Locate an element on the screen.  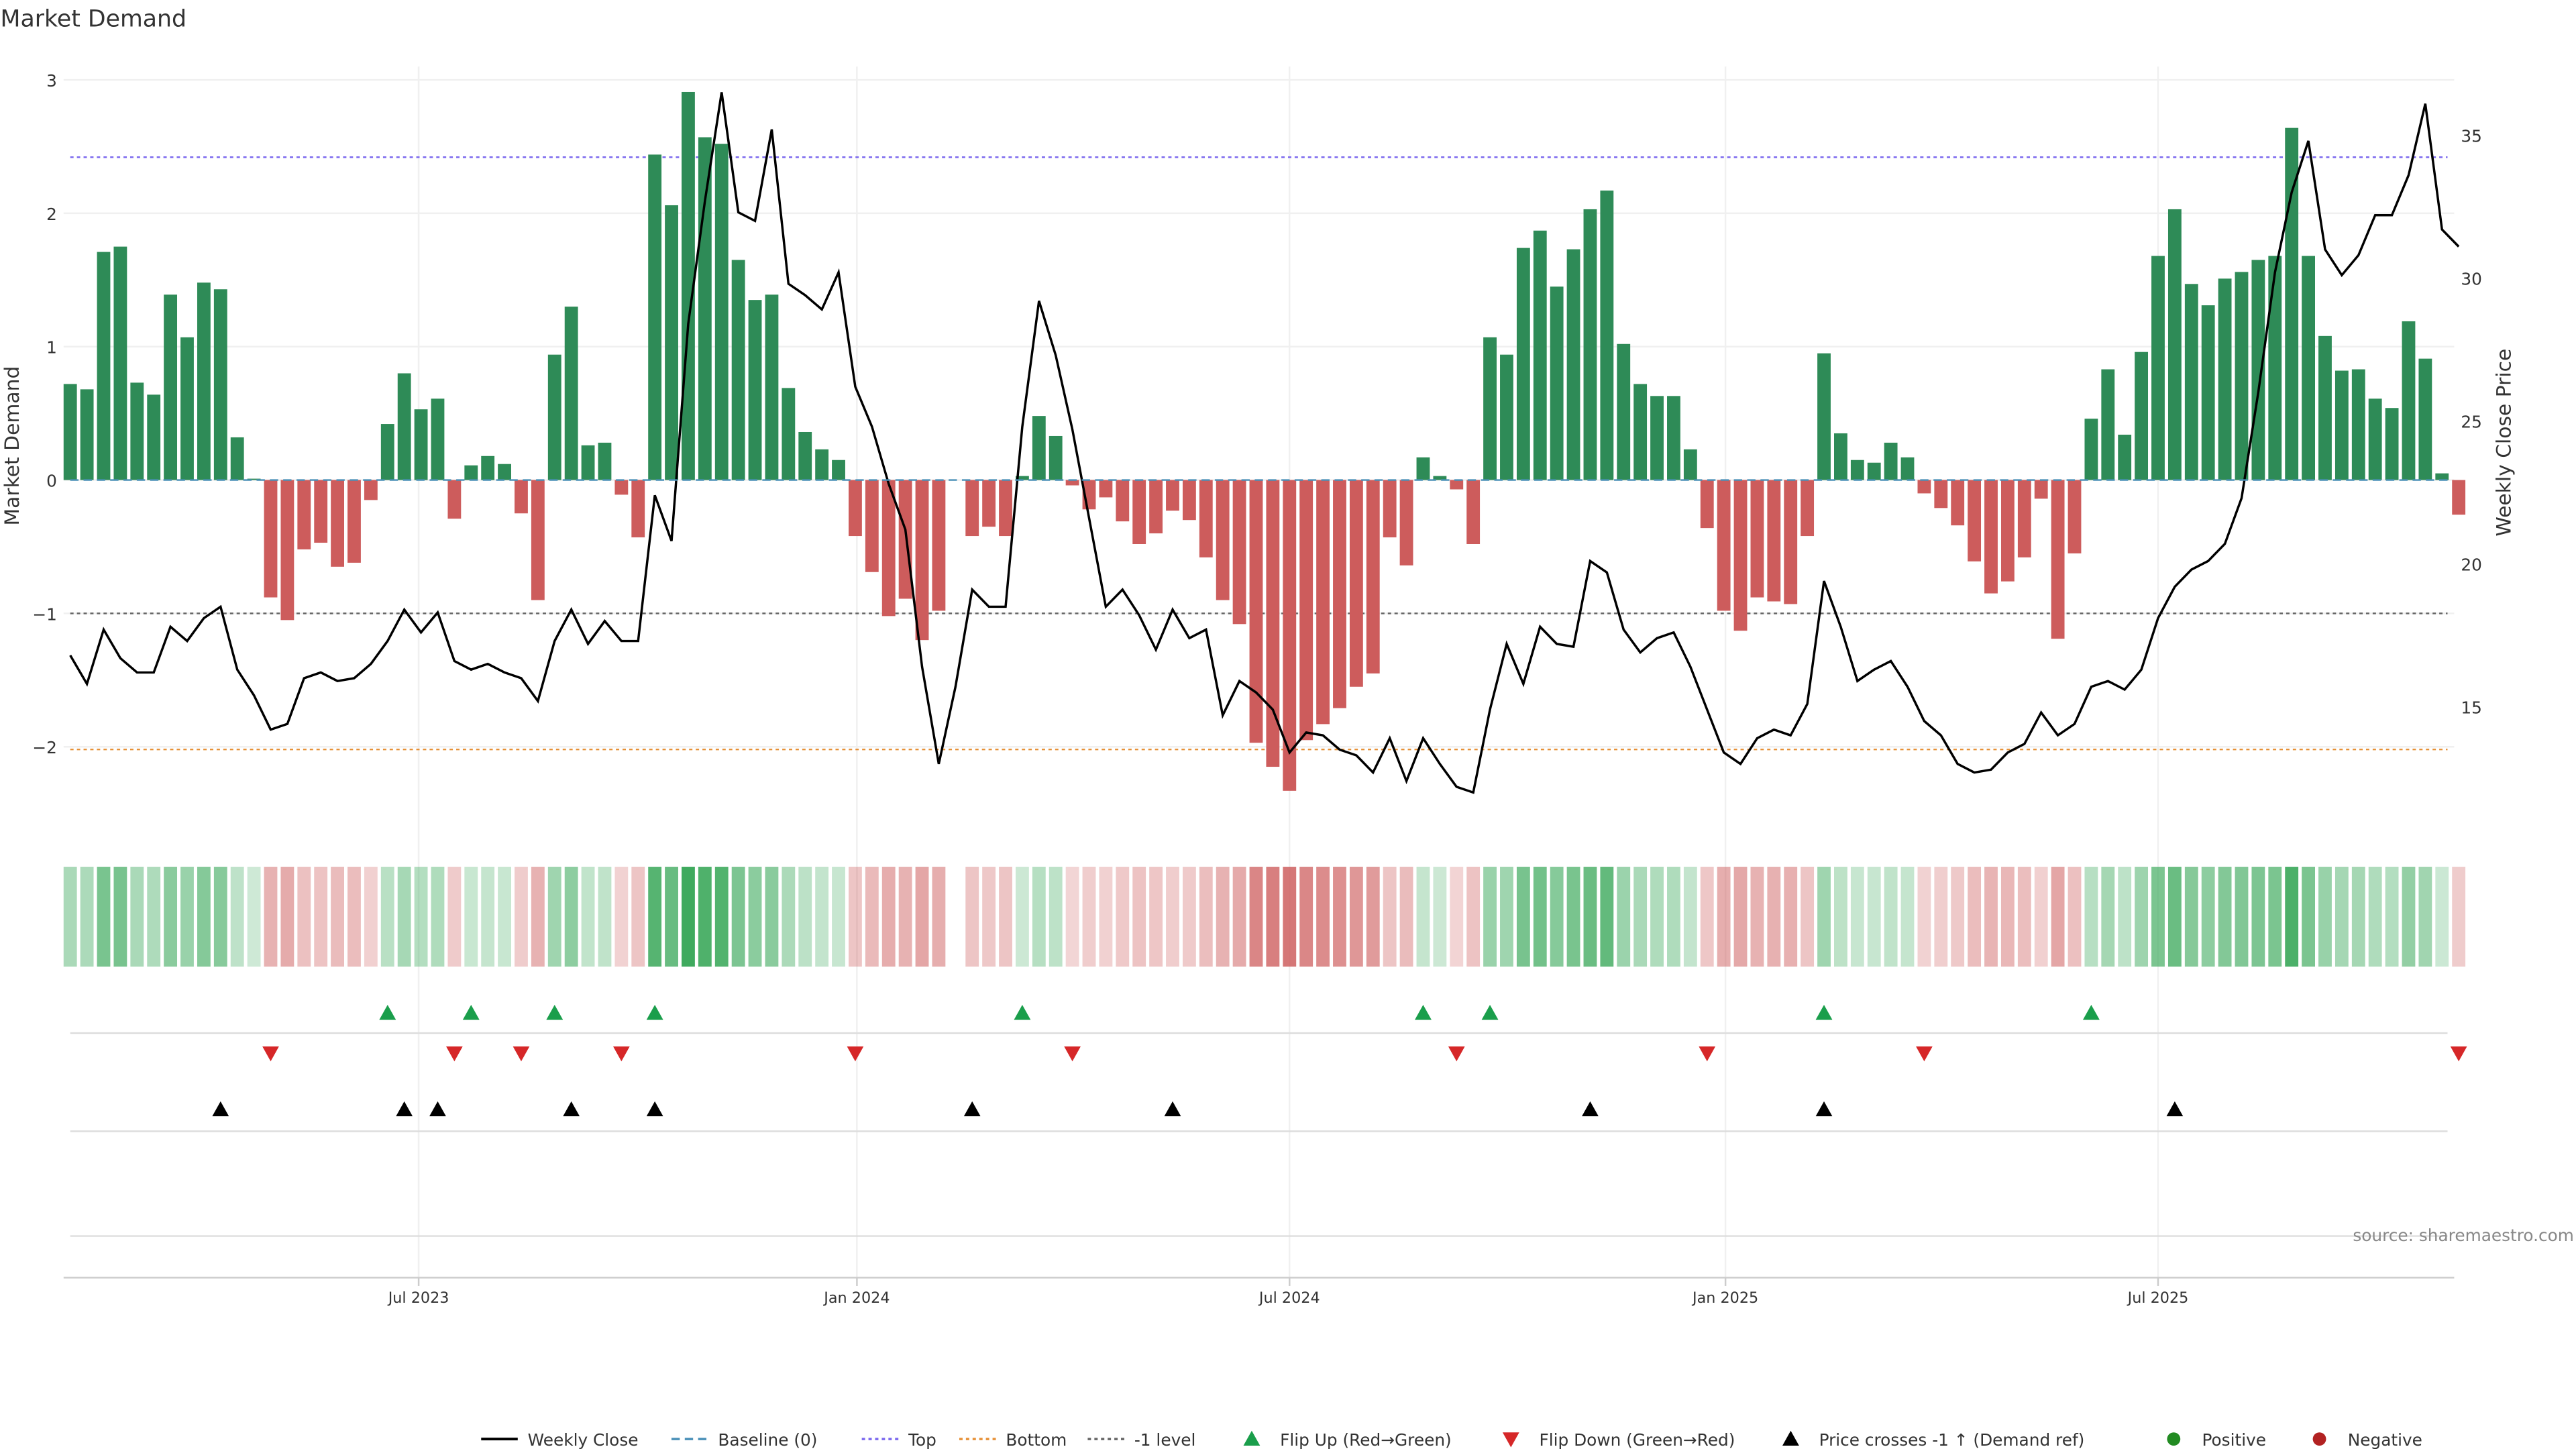
source-note: source: sharemaestro.com is located at coordinates (2463, 1235).